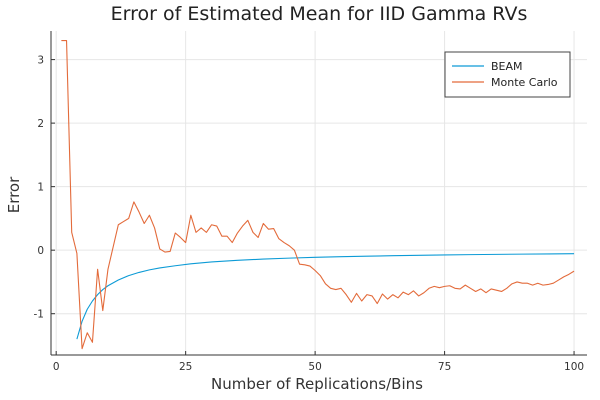 The height and width of the screenshot is (400, 600). Describe the element at coordinates (39, 315) in the screenshot. I see `y-tick-label: -1` at that location.